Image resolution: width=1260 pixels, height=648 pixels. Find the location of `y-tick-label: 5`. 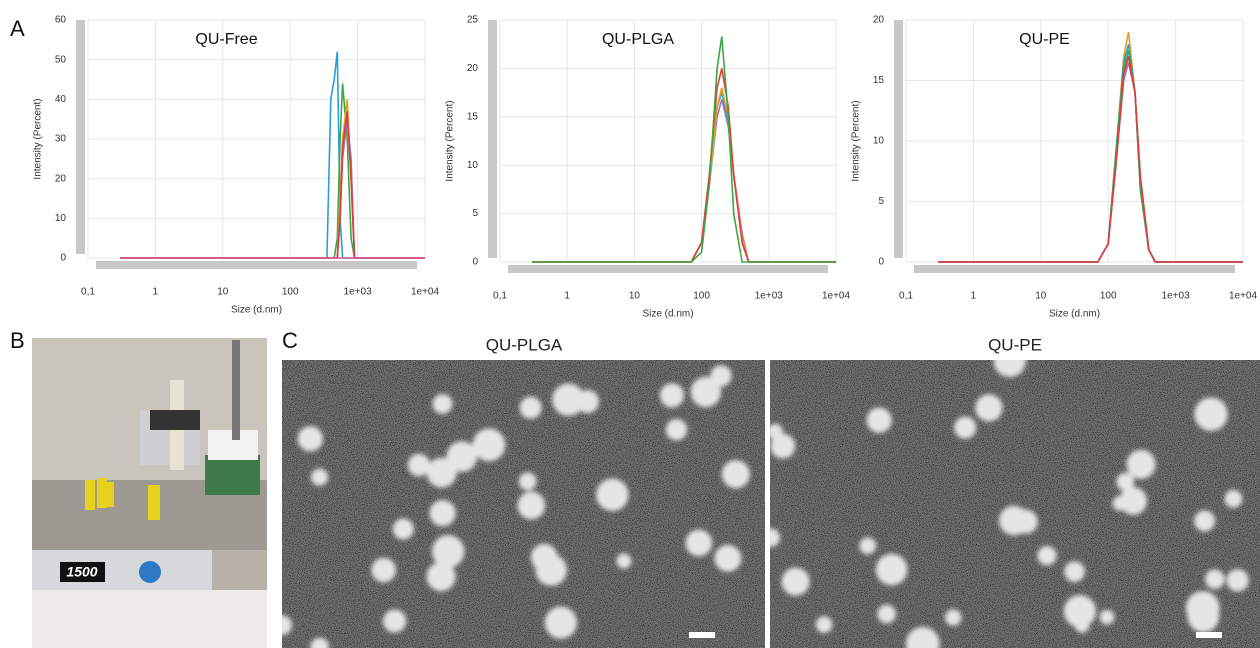

y-tick-label: 5 is located at coordinates (881, 201).